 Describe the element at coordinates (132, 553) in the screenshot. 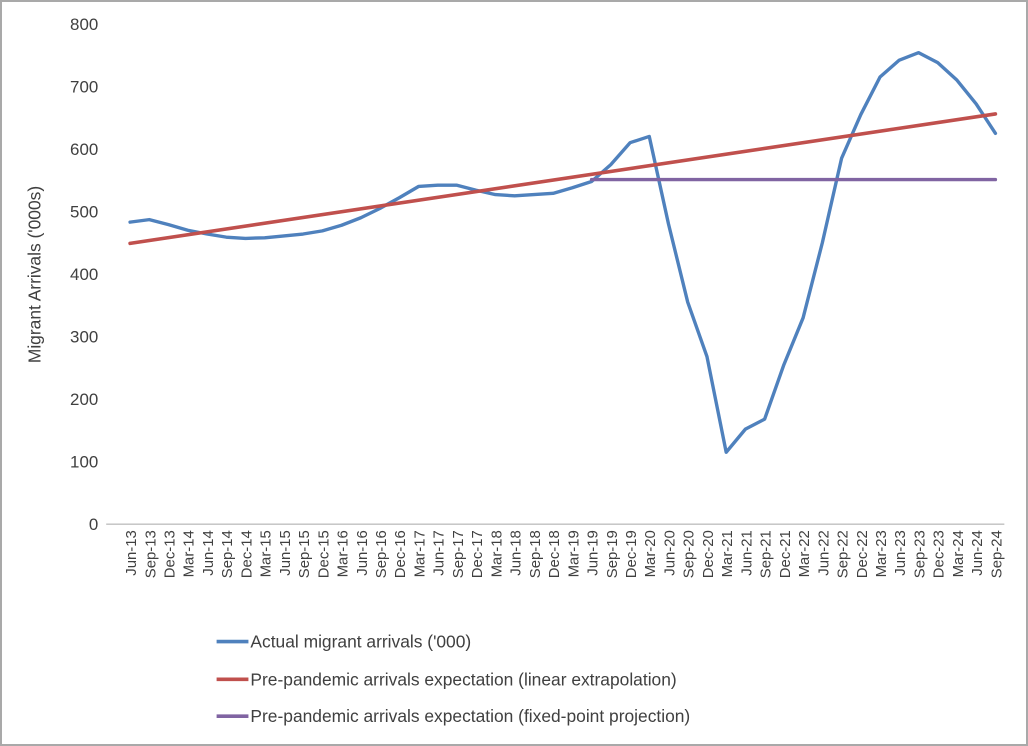

I see `x-axis-tick-label: Jun-13` at that location.